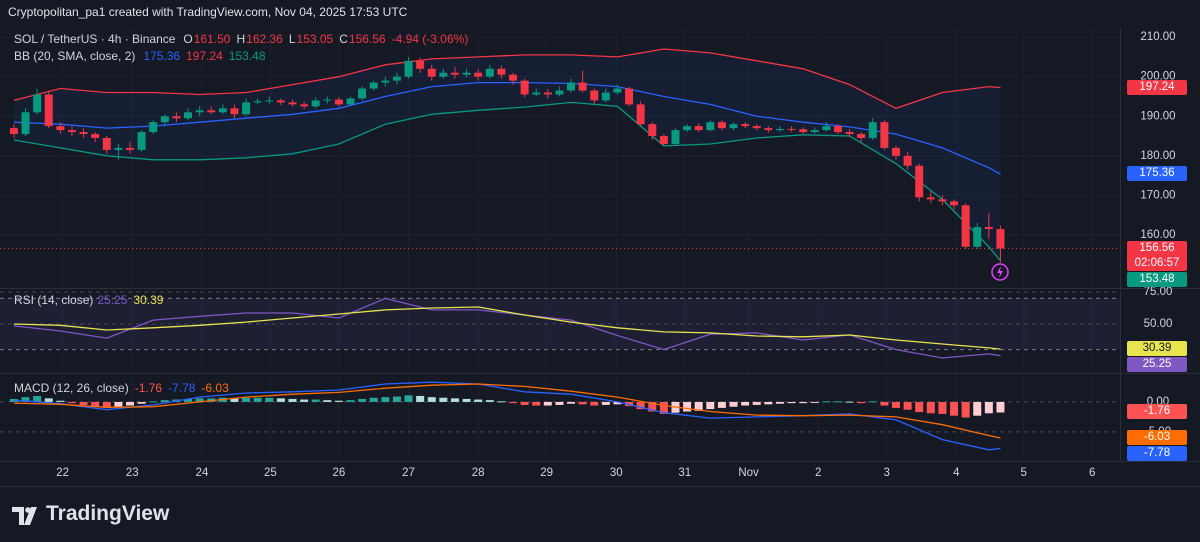 This screenshot has height=542, width=1200. I want to click on symbol: SOL / TetherUS · 4h · Binance, so click(95, 39).